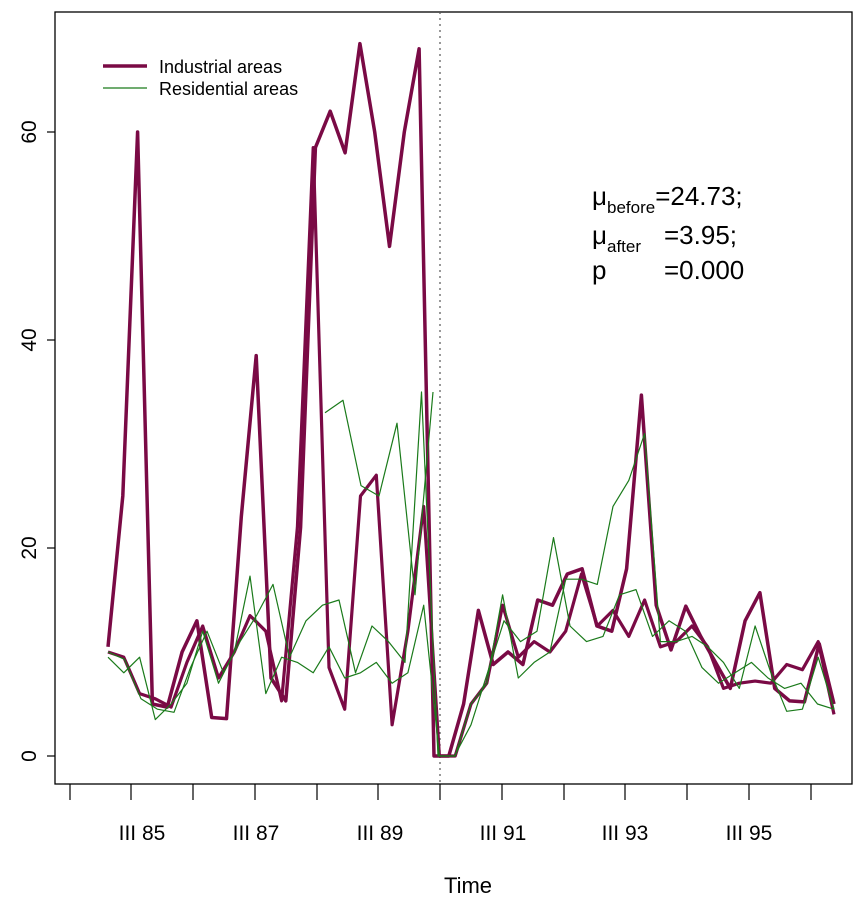  Describe the element at coordinates (625, 833) in the screenshot. I see `x-tick-label: III 93` at that location.